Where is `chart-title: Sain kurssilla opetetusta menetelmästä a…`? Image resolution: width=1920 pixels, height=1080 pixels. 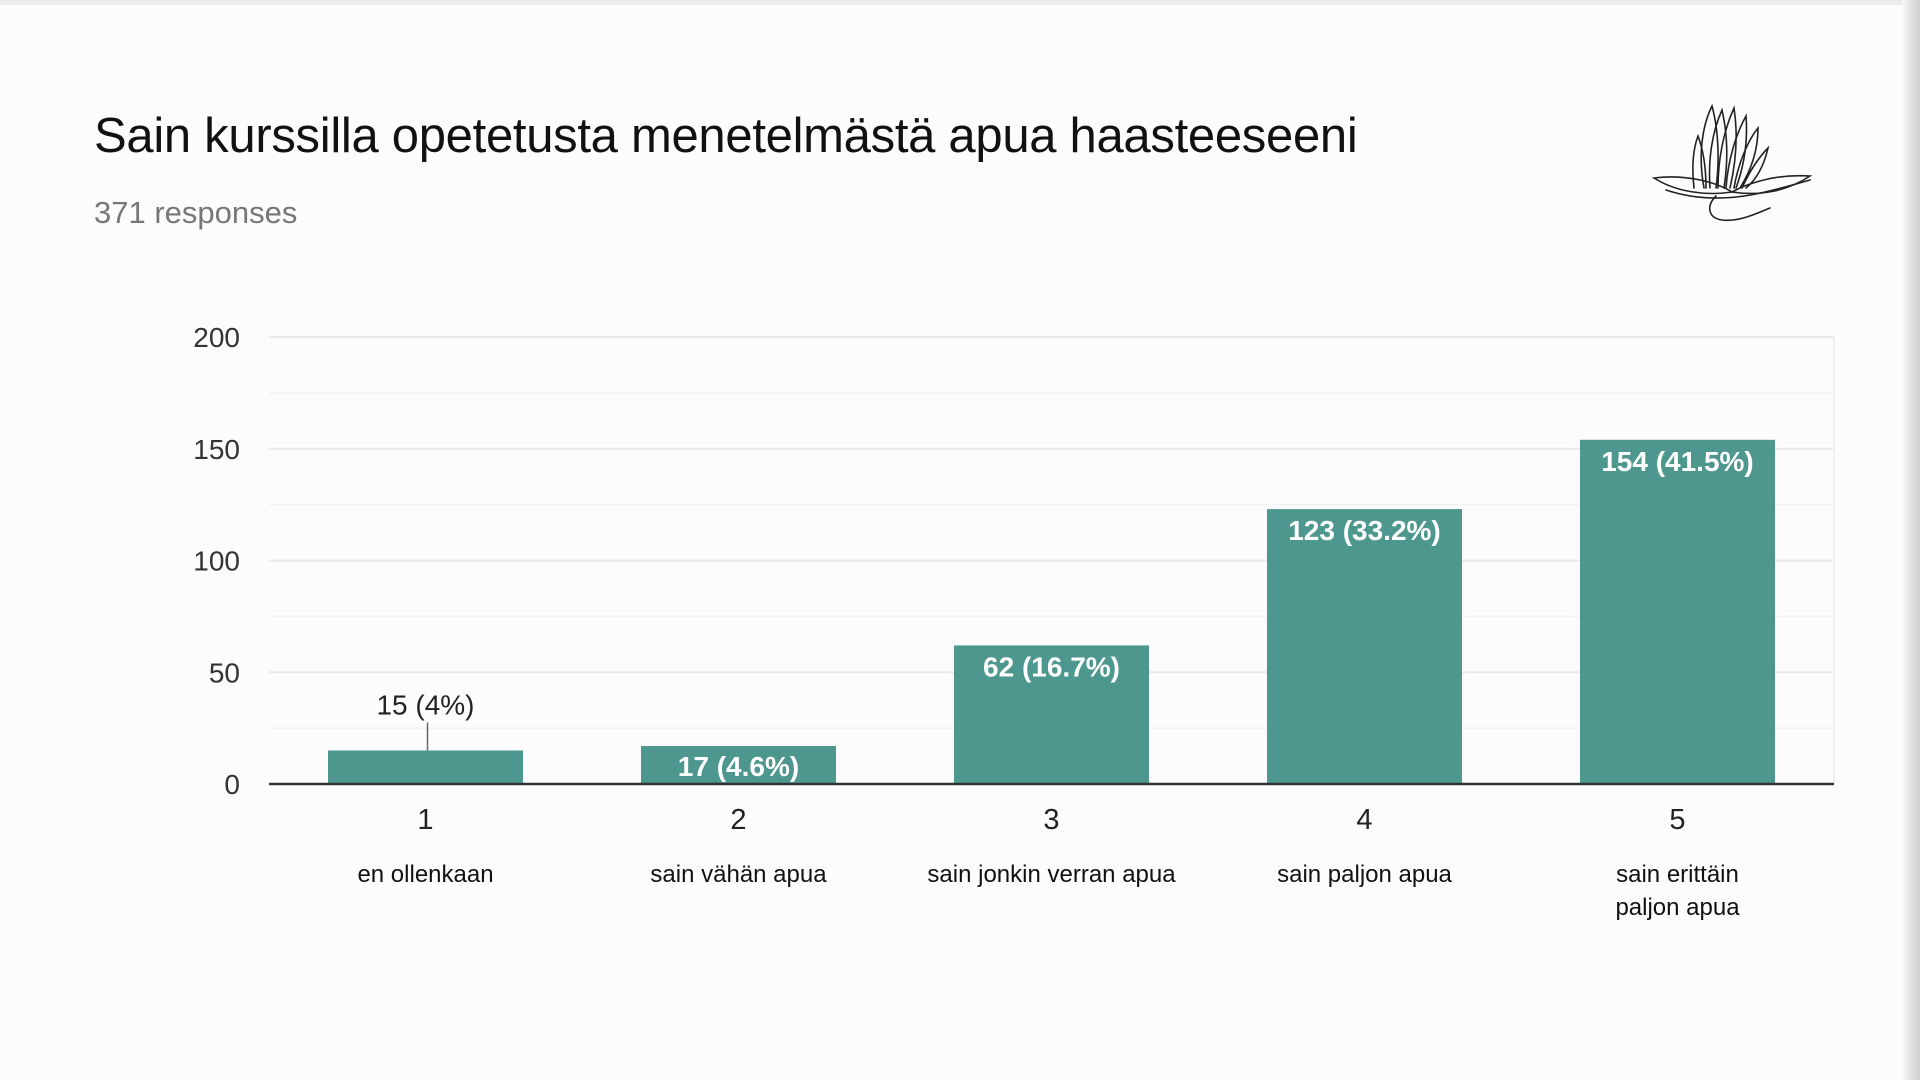 chart-title: Sain kurssilla opetetusta menetelmästä a… is located at coordinates (726, 136).